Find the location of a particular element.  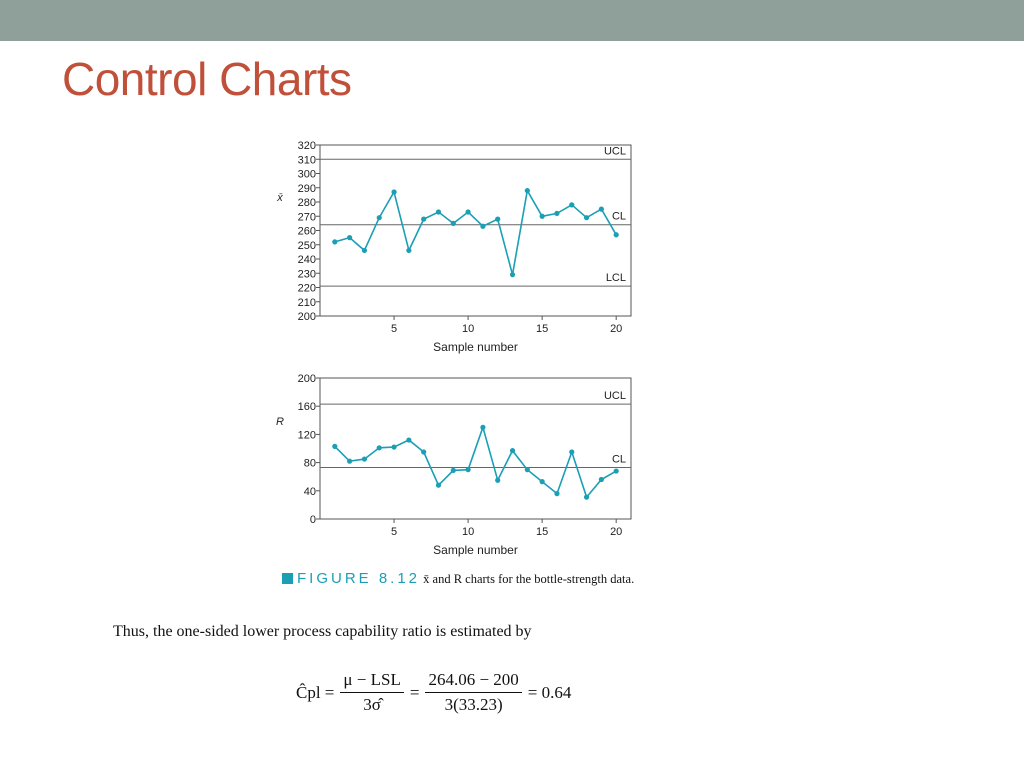

formula-fraction-1: μ − LSL 3σ̂ is located at coordinates (372, 692).